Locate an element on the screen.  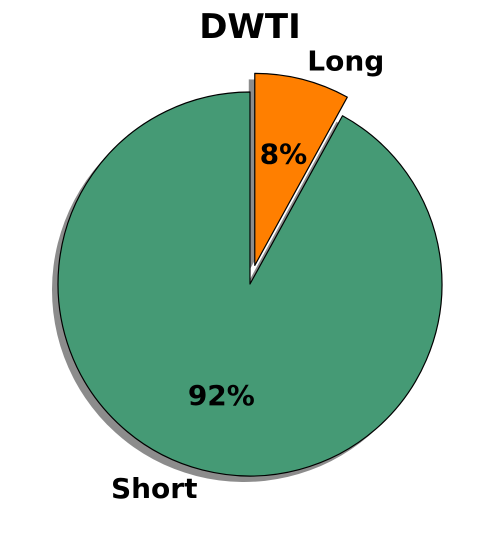
slice-label-short: Short is located at coordinates (154, 488).